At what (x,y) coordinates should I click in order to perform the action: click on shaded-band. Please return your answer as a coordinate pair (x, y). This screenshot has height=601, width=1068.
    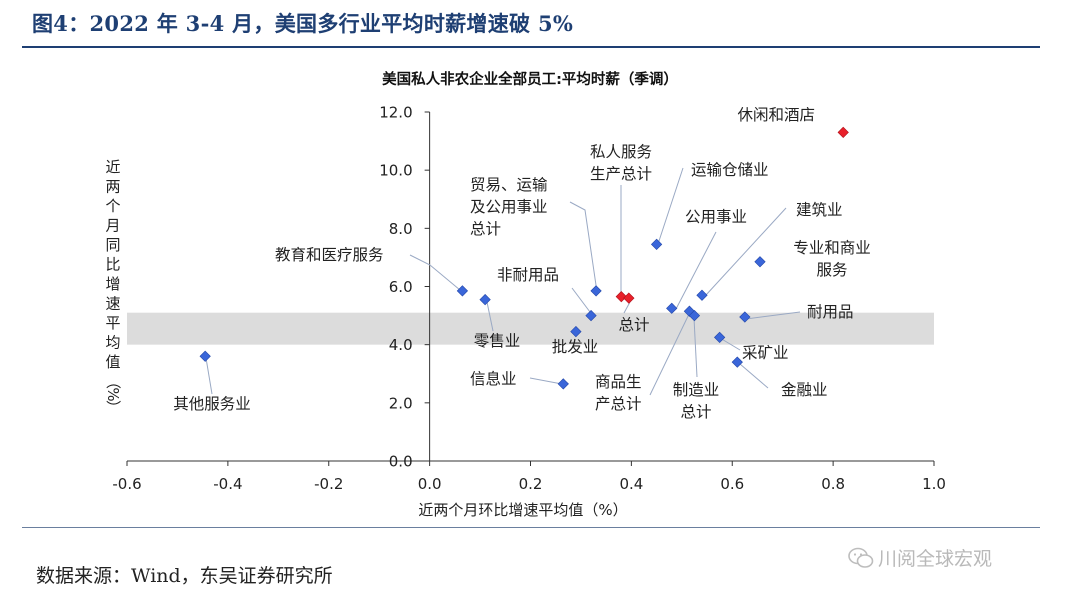
    Looking at the image, I should click on (530, 328).